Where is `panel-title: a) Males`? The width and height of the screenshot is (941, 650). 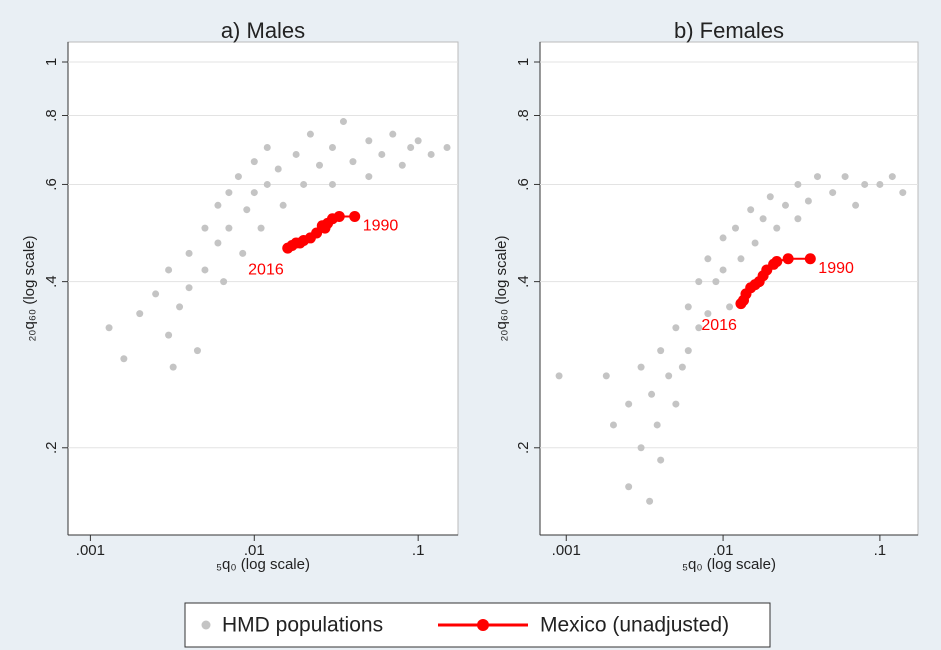 panel-title: a) Males is located at coordinates (263, 30).